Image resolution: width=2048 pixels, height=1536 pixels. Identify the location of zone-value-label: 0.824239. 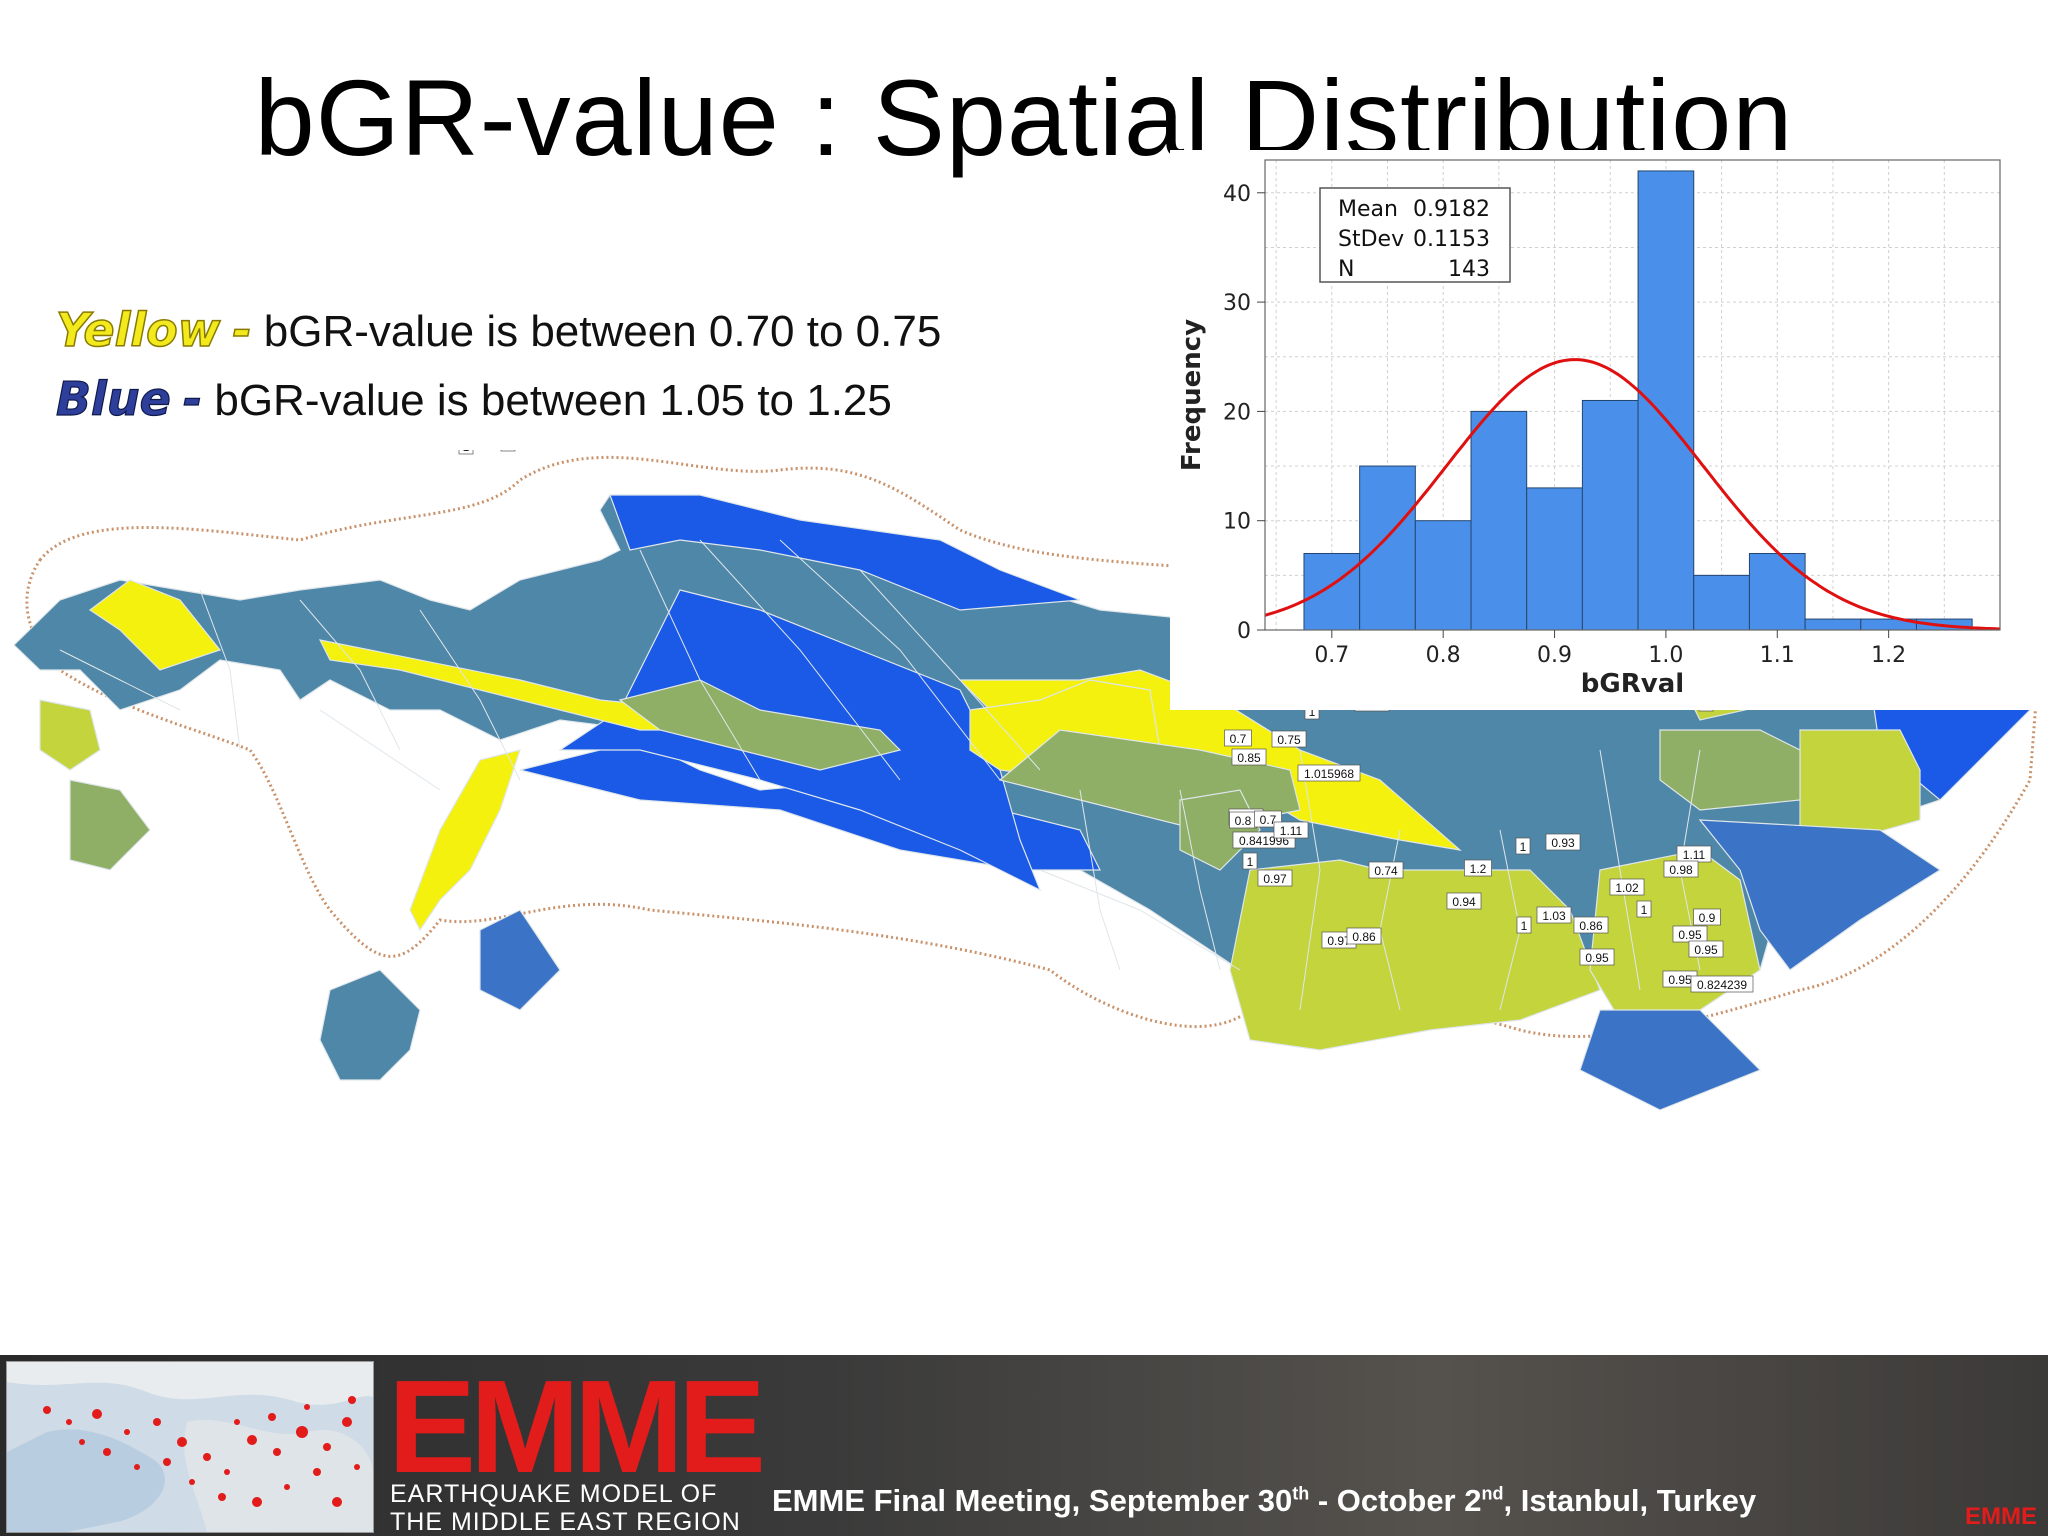
(1722, 984).